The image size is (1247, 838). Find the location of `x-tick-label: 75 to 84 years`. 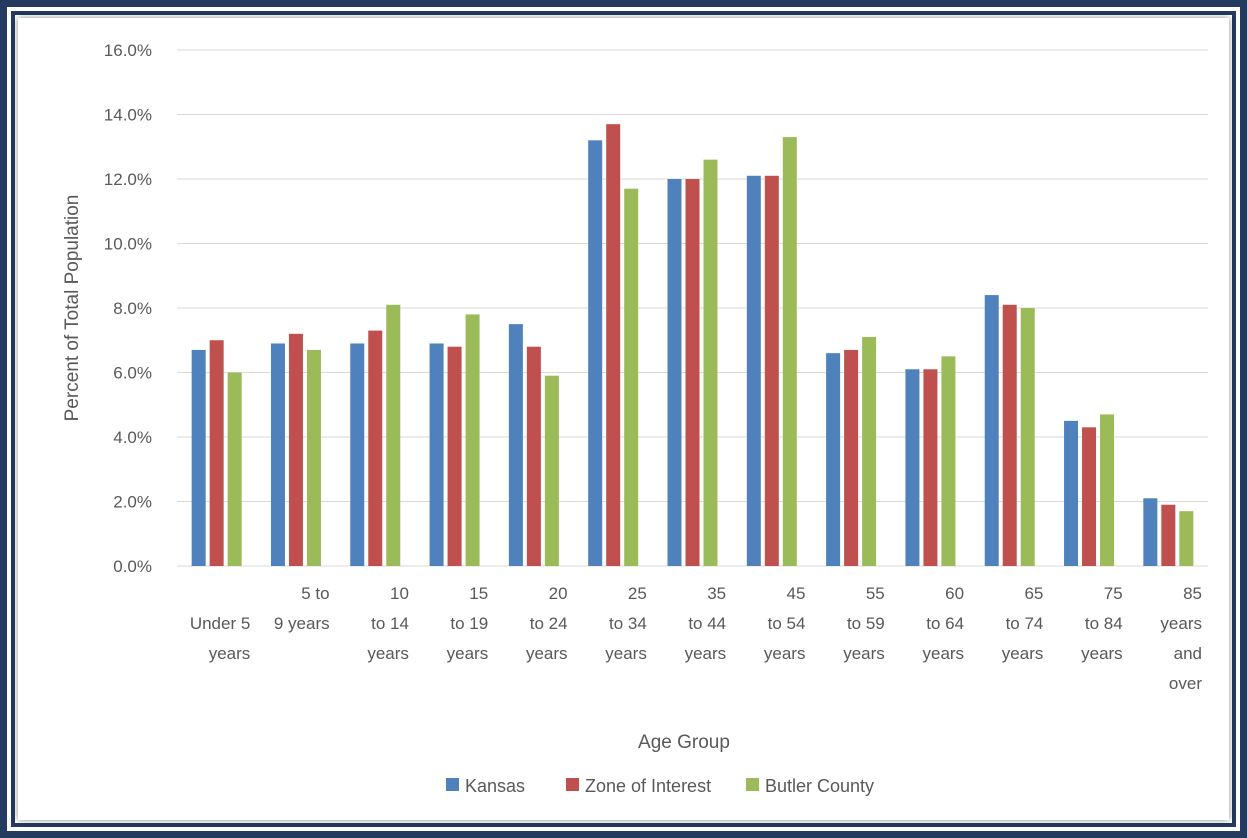

x-tick-label: 75 to 84 years is located at coordinates (1102, 623).